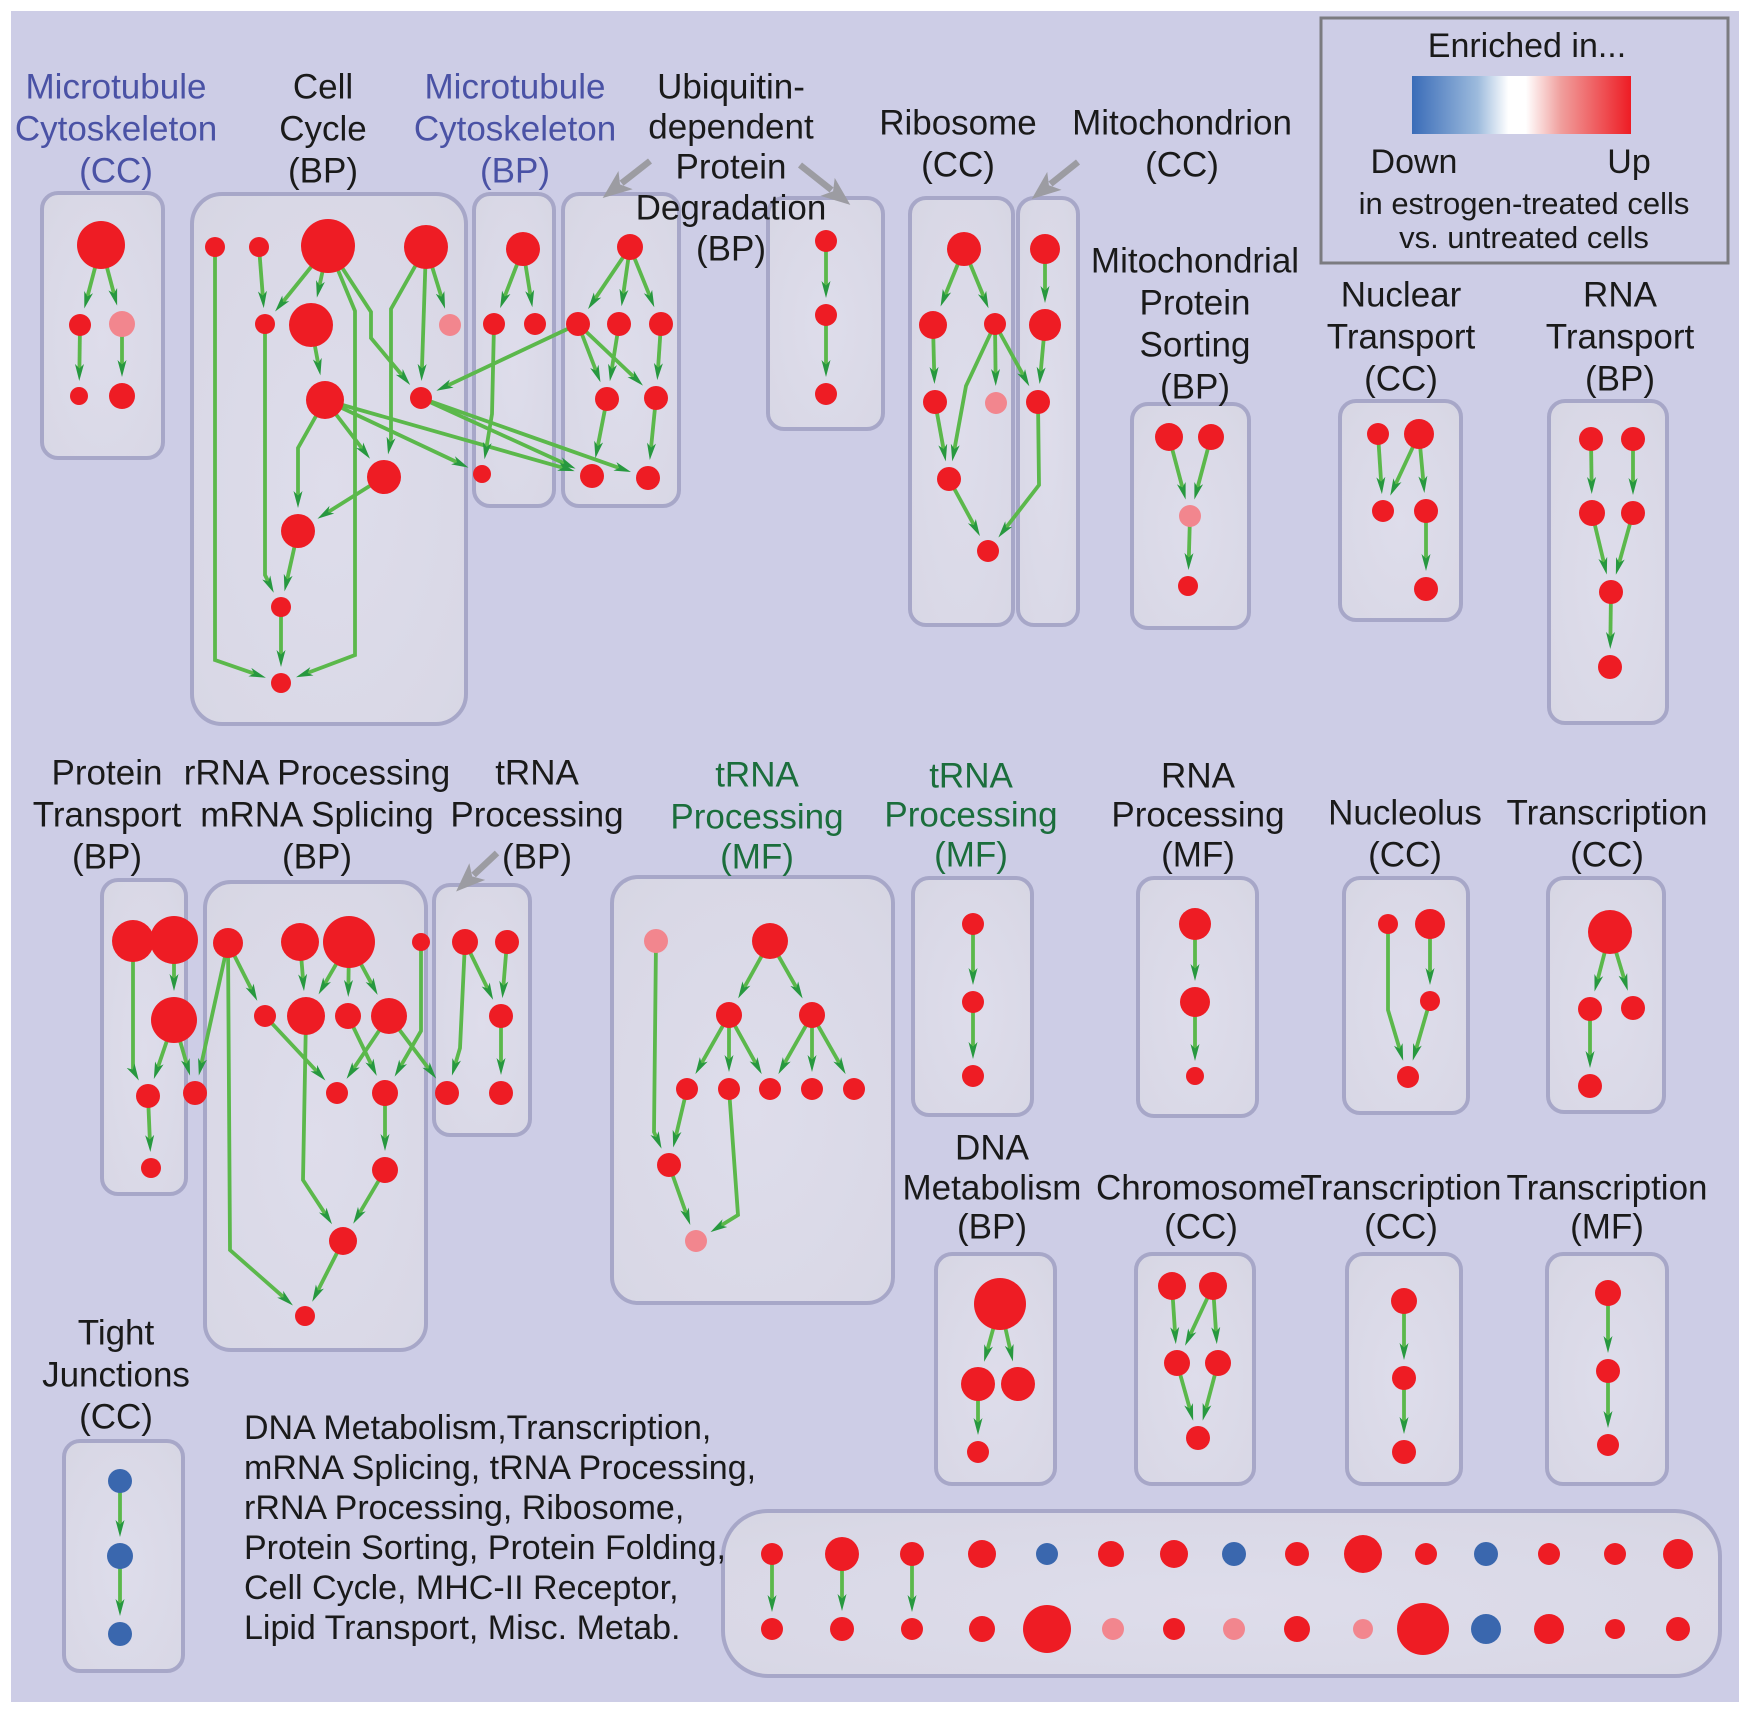 The width and height of the screenshot is (1750, 1720). Describe the element at coordinates (731, 86) in the screenshot. I see `svg-text: Ubiquitin-` at that location.